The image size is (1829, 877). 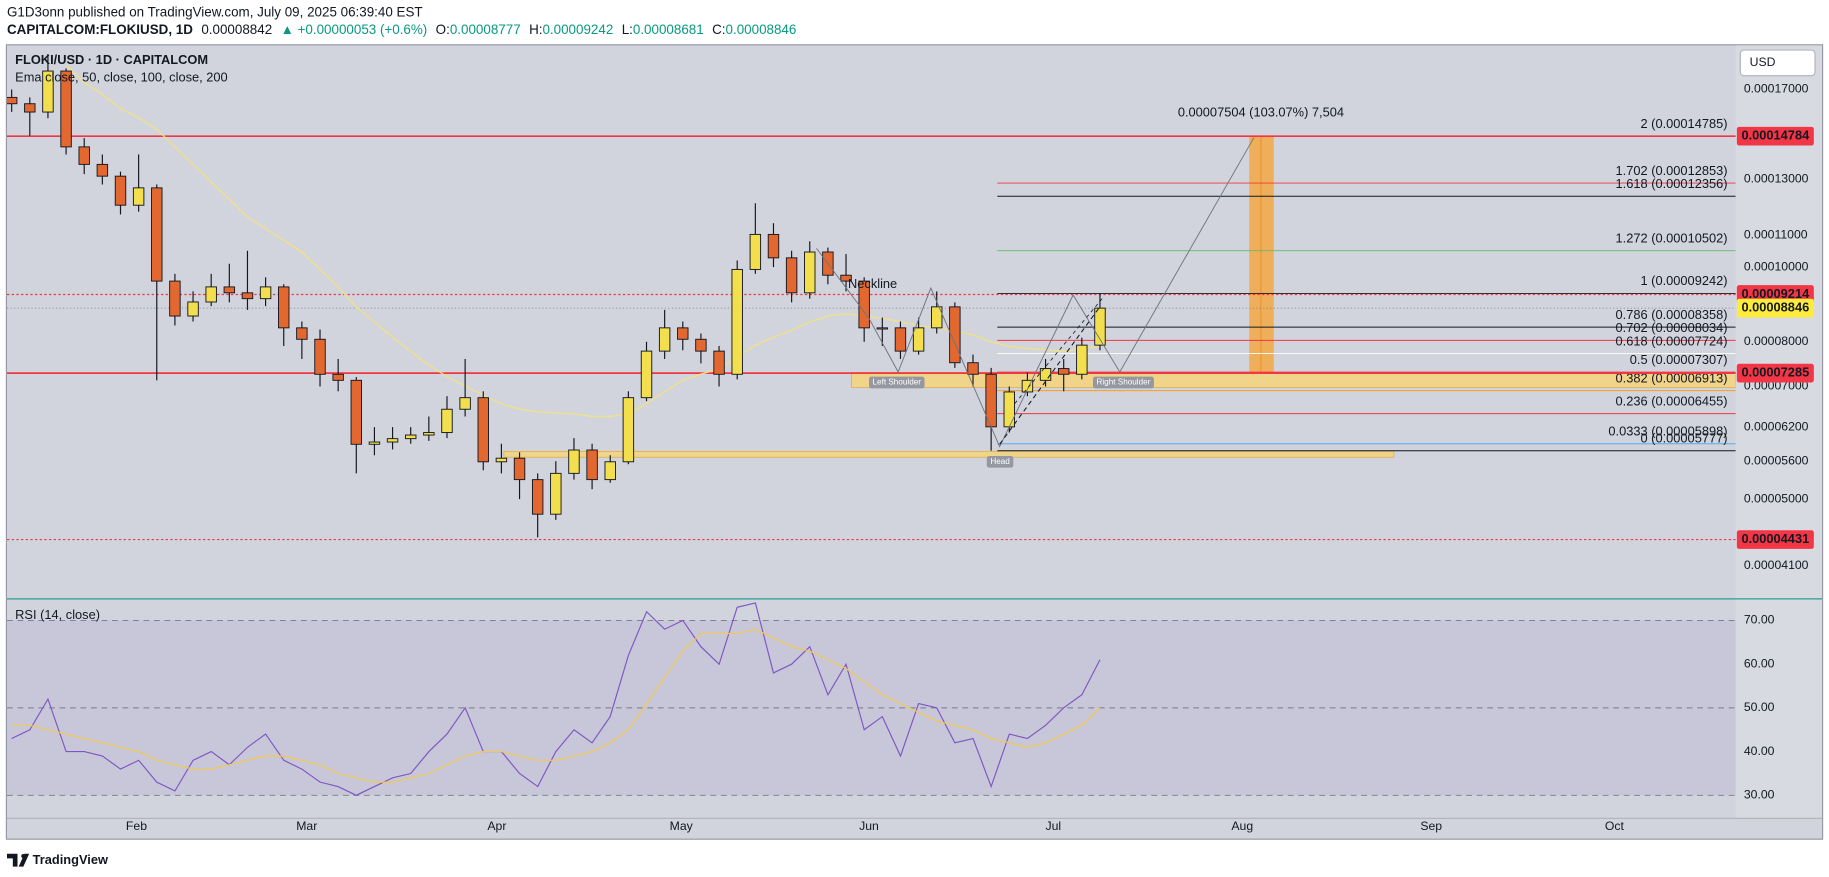 I want to click on chart-title: FLOKI/USD · 1D · CAPITALCOM, so click(x=111, y=59).